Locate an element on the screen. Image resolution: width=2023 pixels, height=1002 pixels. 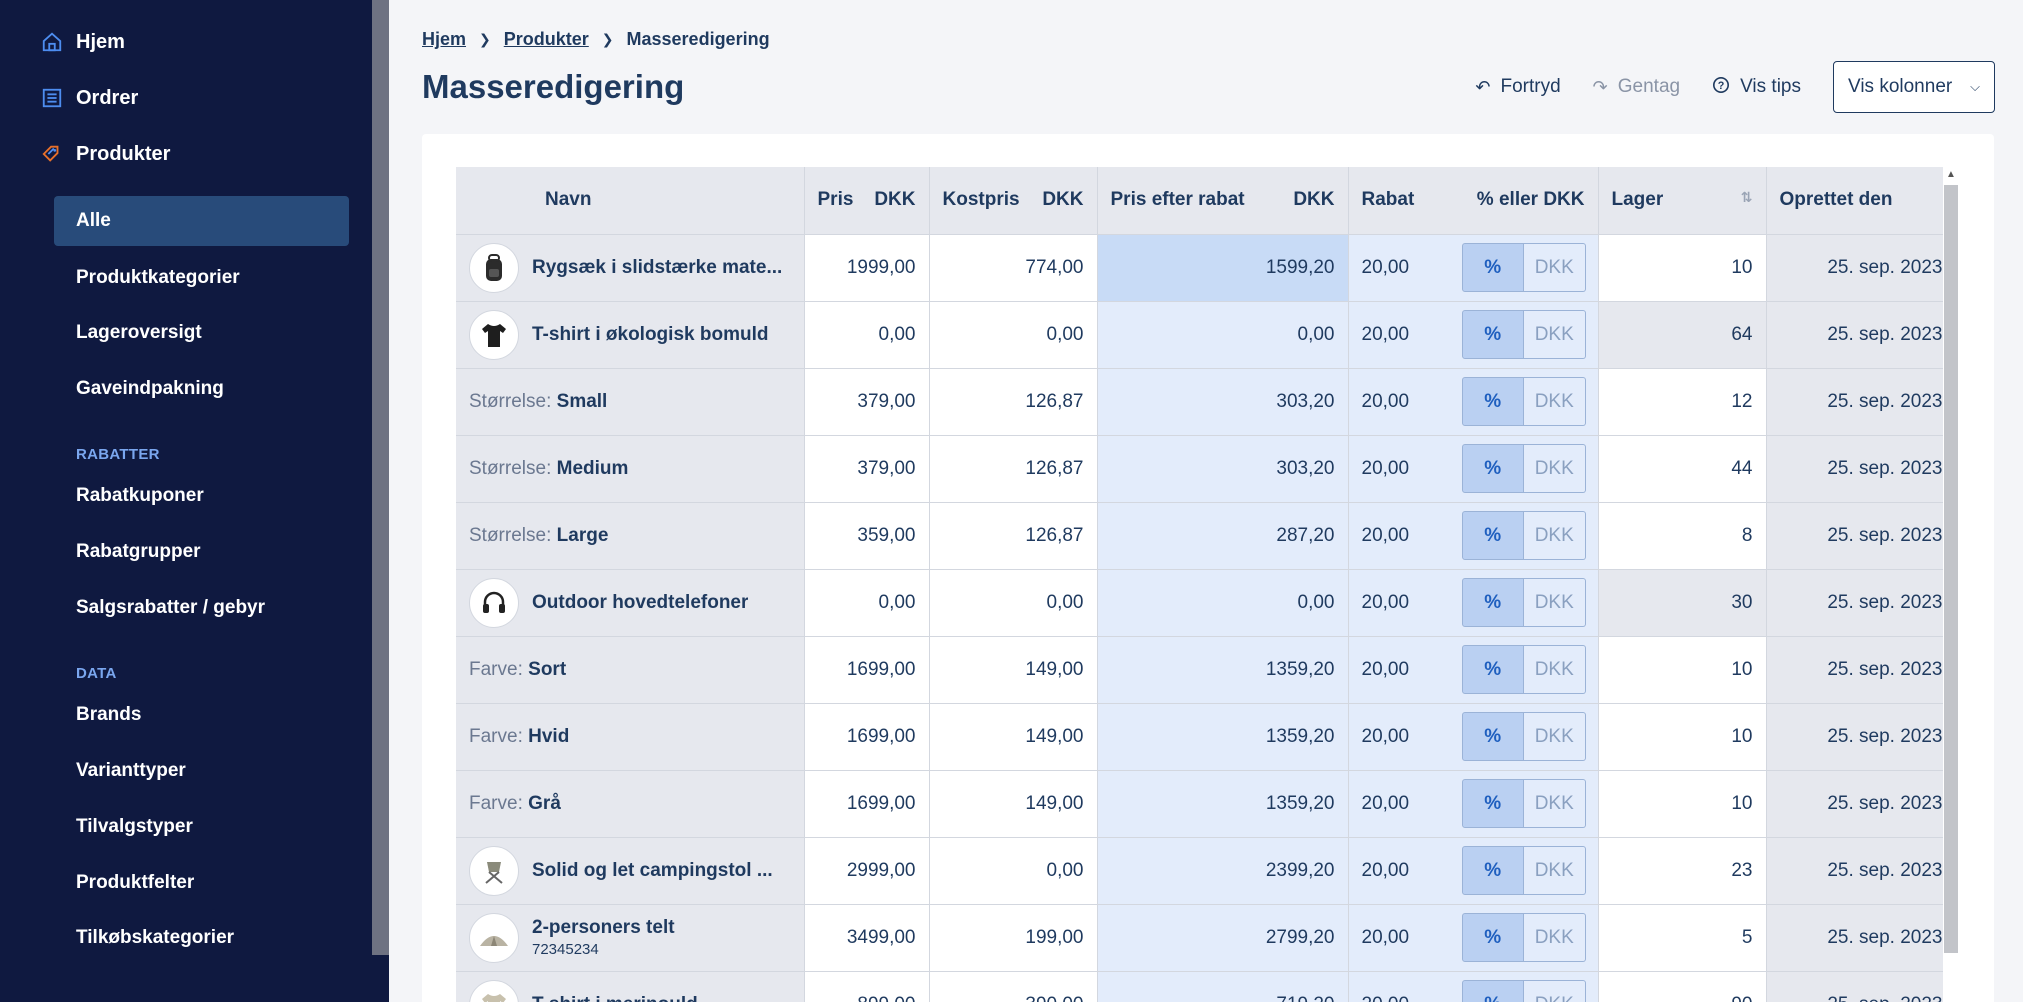
table-scrollbar: ▲ is located at coordinates (1951, 584).